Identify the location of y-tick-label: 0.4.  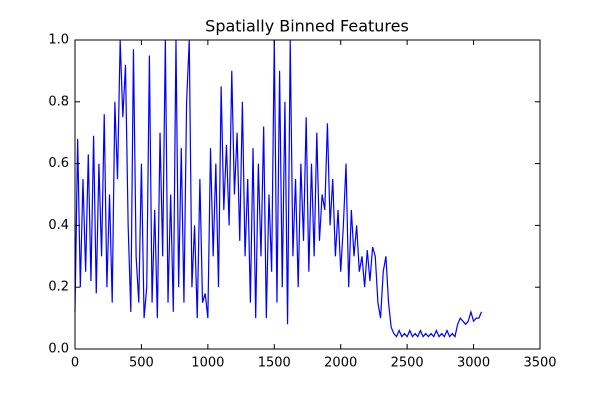
(58, 225).